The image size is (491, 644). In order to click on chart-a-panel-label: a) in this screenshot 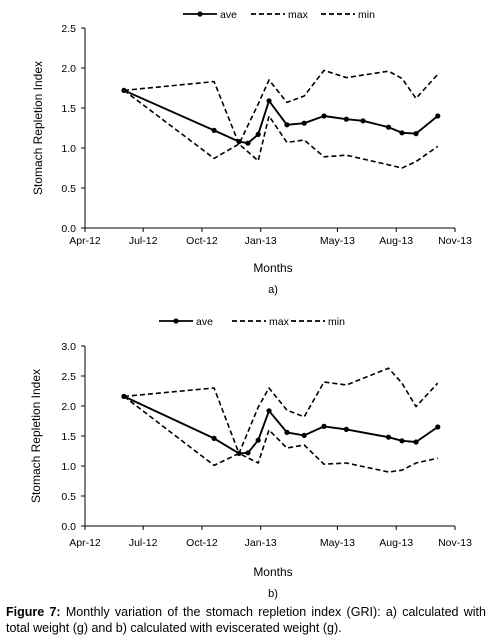, I will do `click(273, 290)`.